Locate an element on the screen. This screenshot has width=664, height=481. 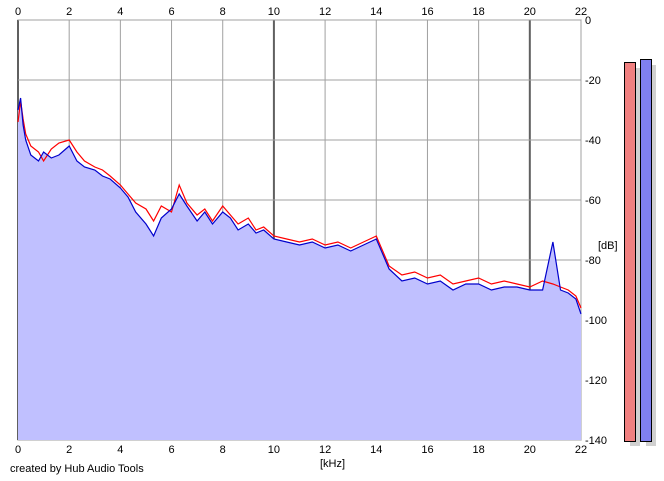
y-tick-label: -20 is located at coordinates (593, 81).